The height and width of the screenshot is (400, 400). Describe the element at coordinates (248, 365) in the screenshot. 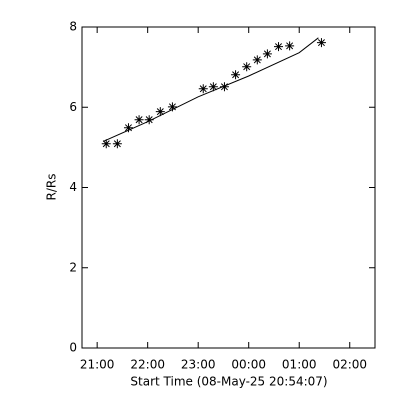

I see `x-tick-label: 00:00` at that location.